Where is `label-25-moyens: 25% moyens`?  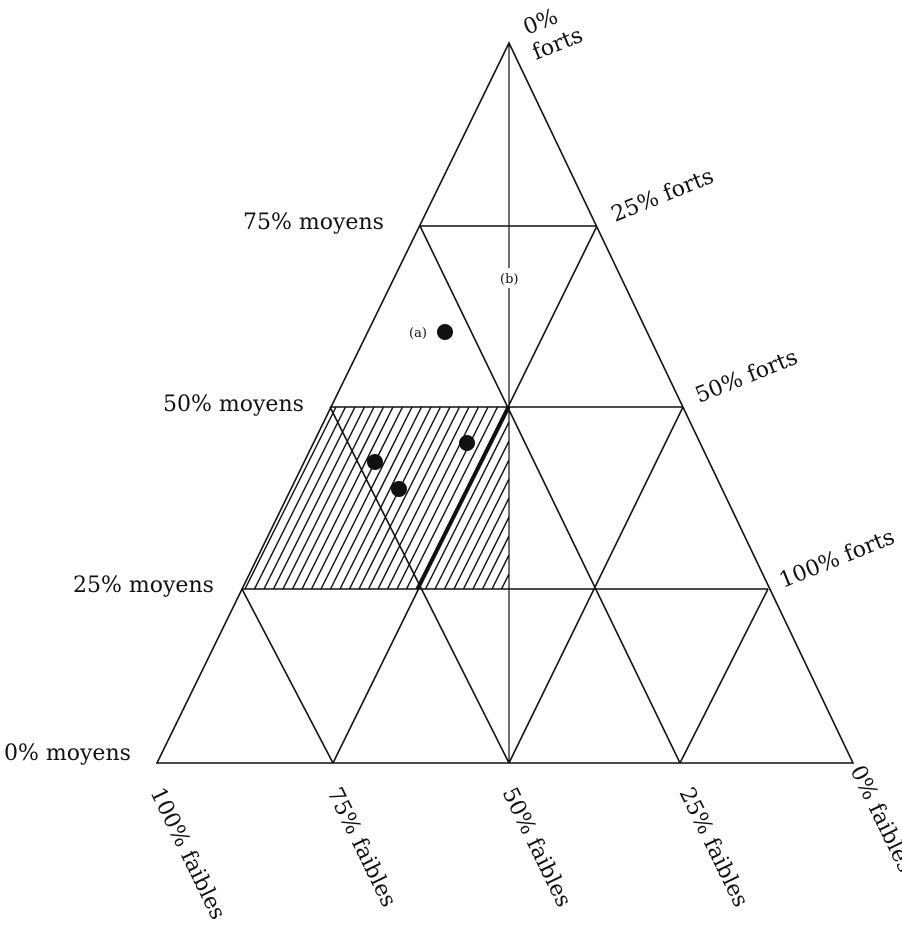 label-25-moyens: 25% moyens is located at coordinates (143, 585).